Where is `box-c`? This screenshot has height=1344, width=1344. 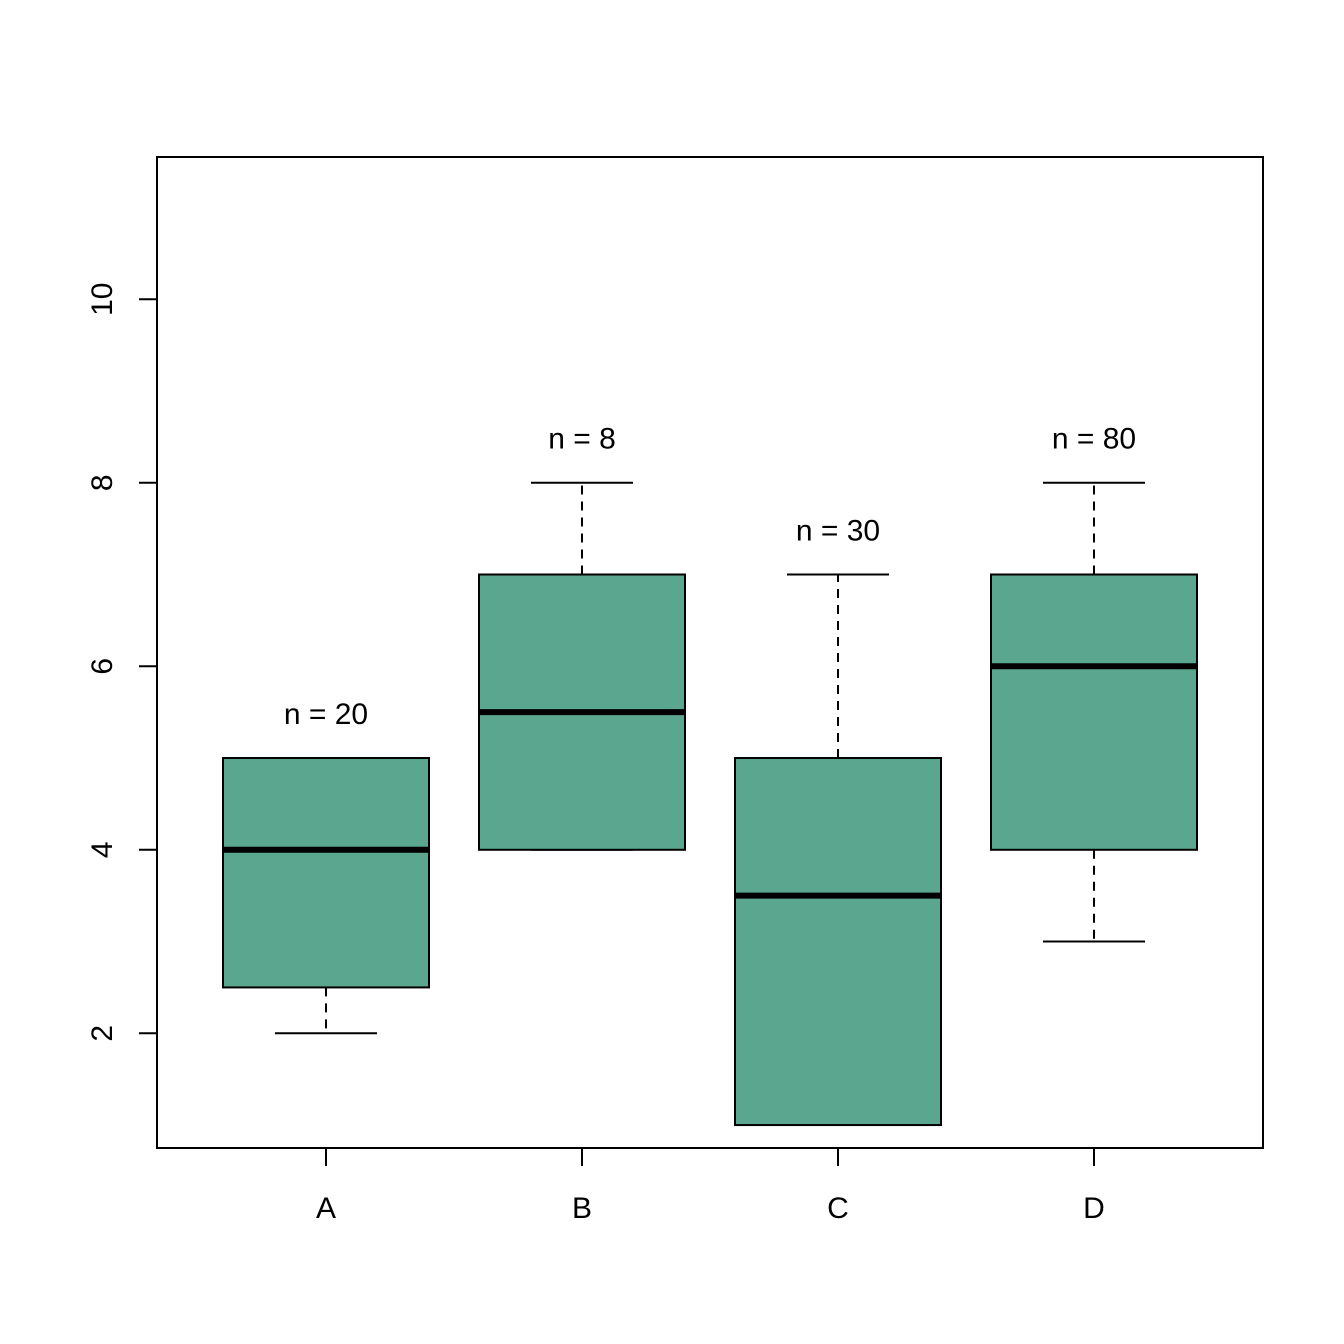 box-c is located at coordinates (838, 850).